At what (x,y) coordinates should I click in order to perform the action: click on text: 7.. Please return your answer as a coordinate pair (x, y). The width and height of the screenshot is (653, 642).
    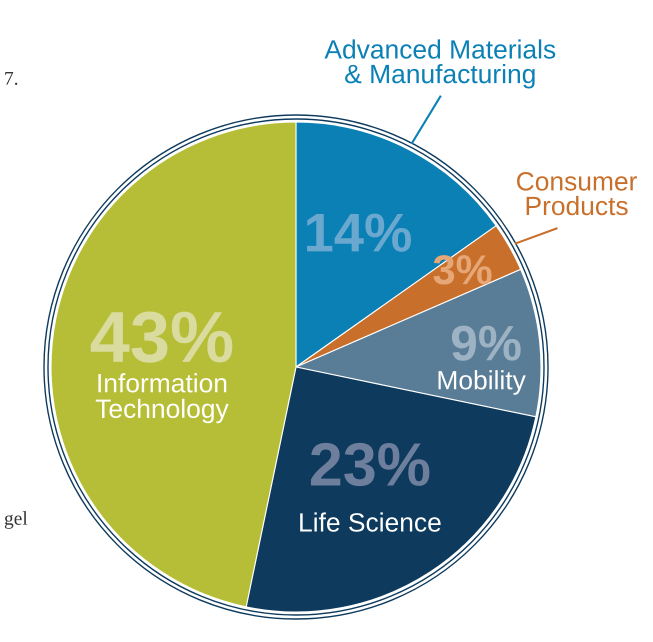
    Looking at the image, I should click on (11, 78).